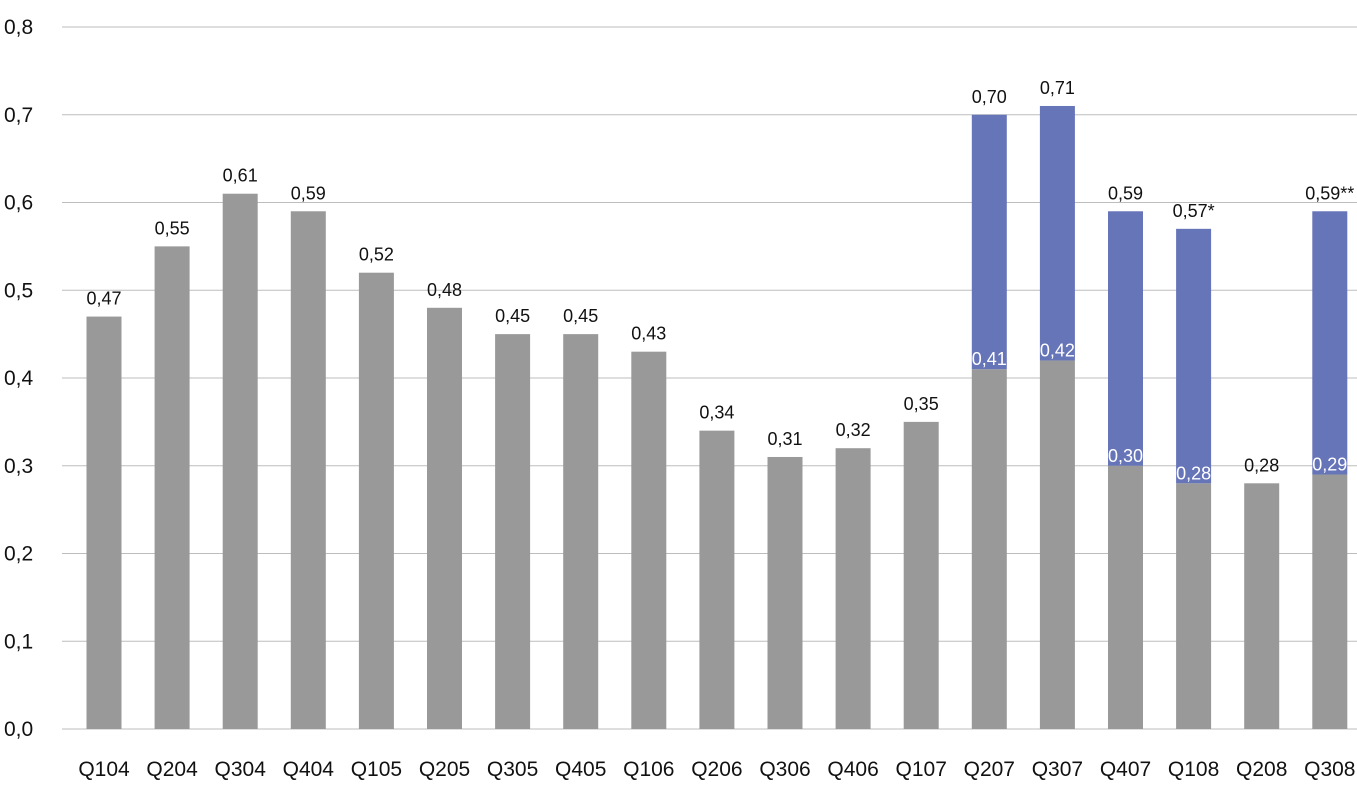 Image resolution: width=1357 pixels, height=785 pixels. I want to click on data-label: 0,48, so click(444, 290).